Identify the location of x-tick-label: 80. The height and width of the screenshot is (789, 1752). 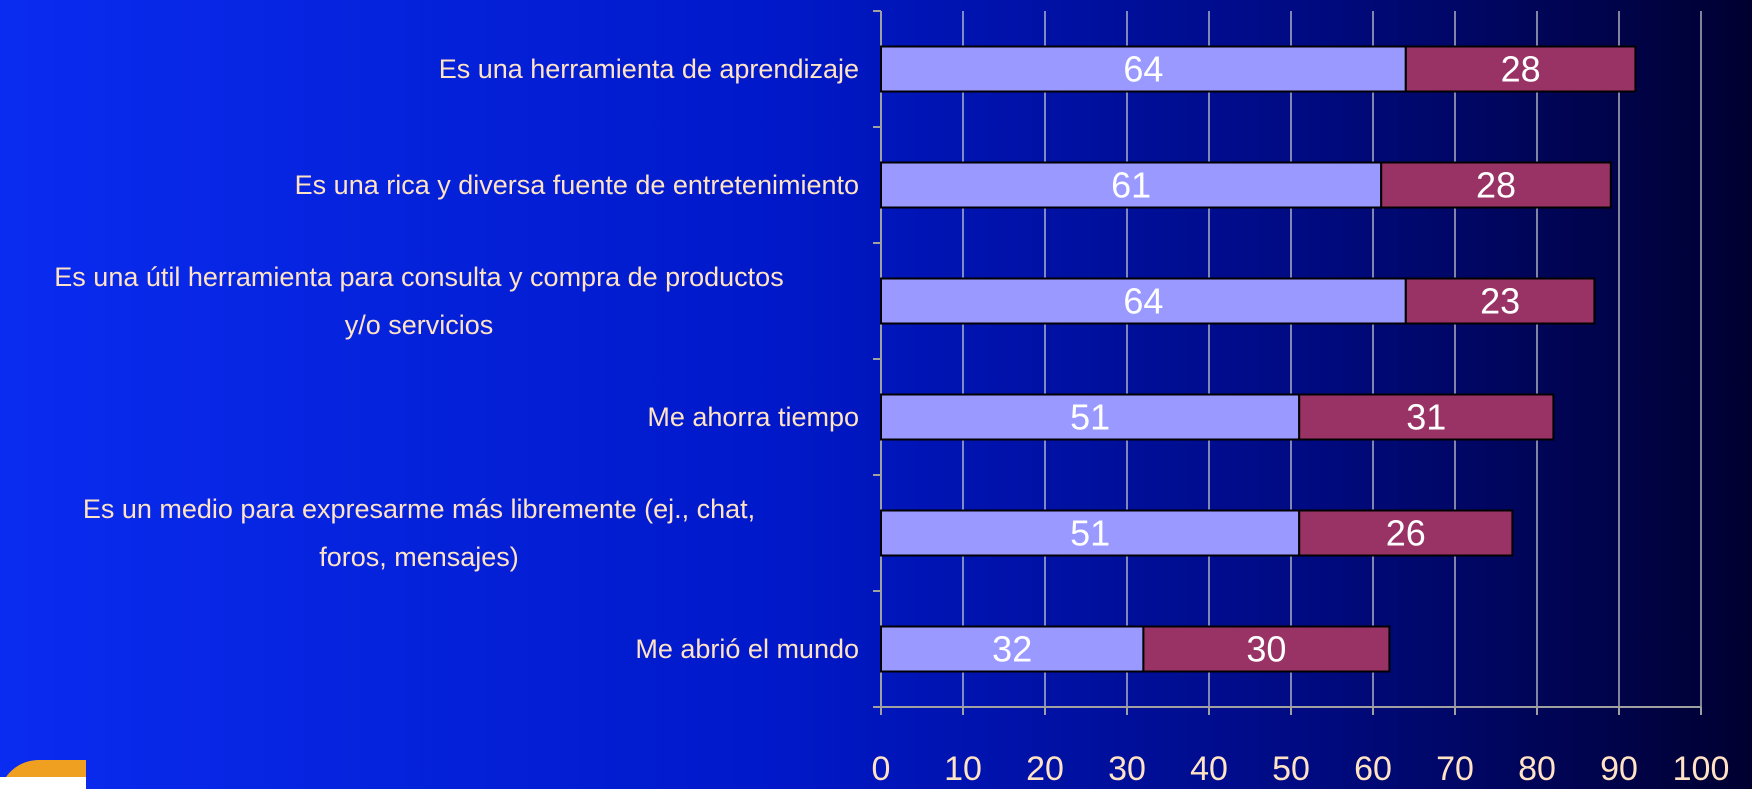
(1537, 769).